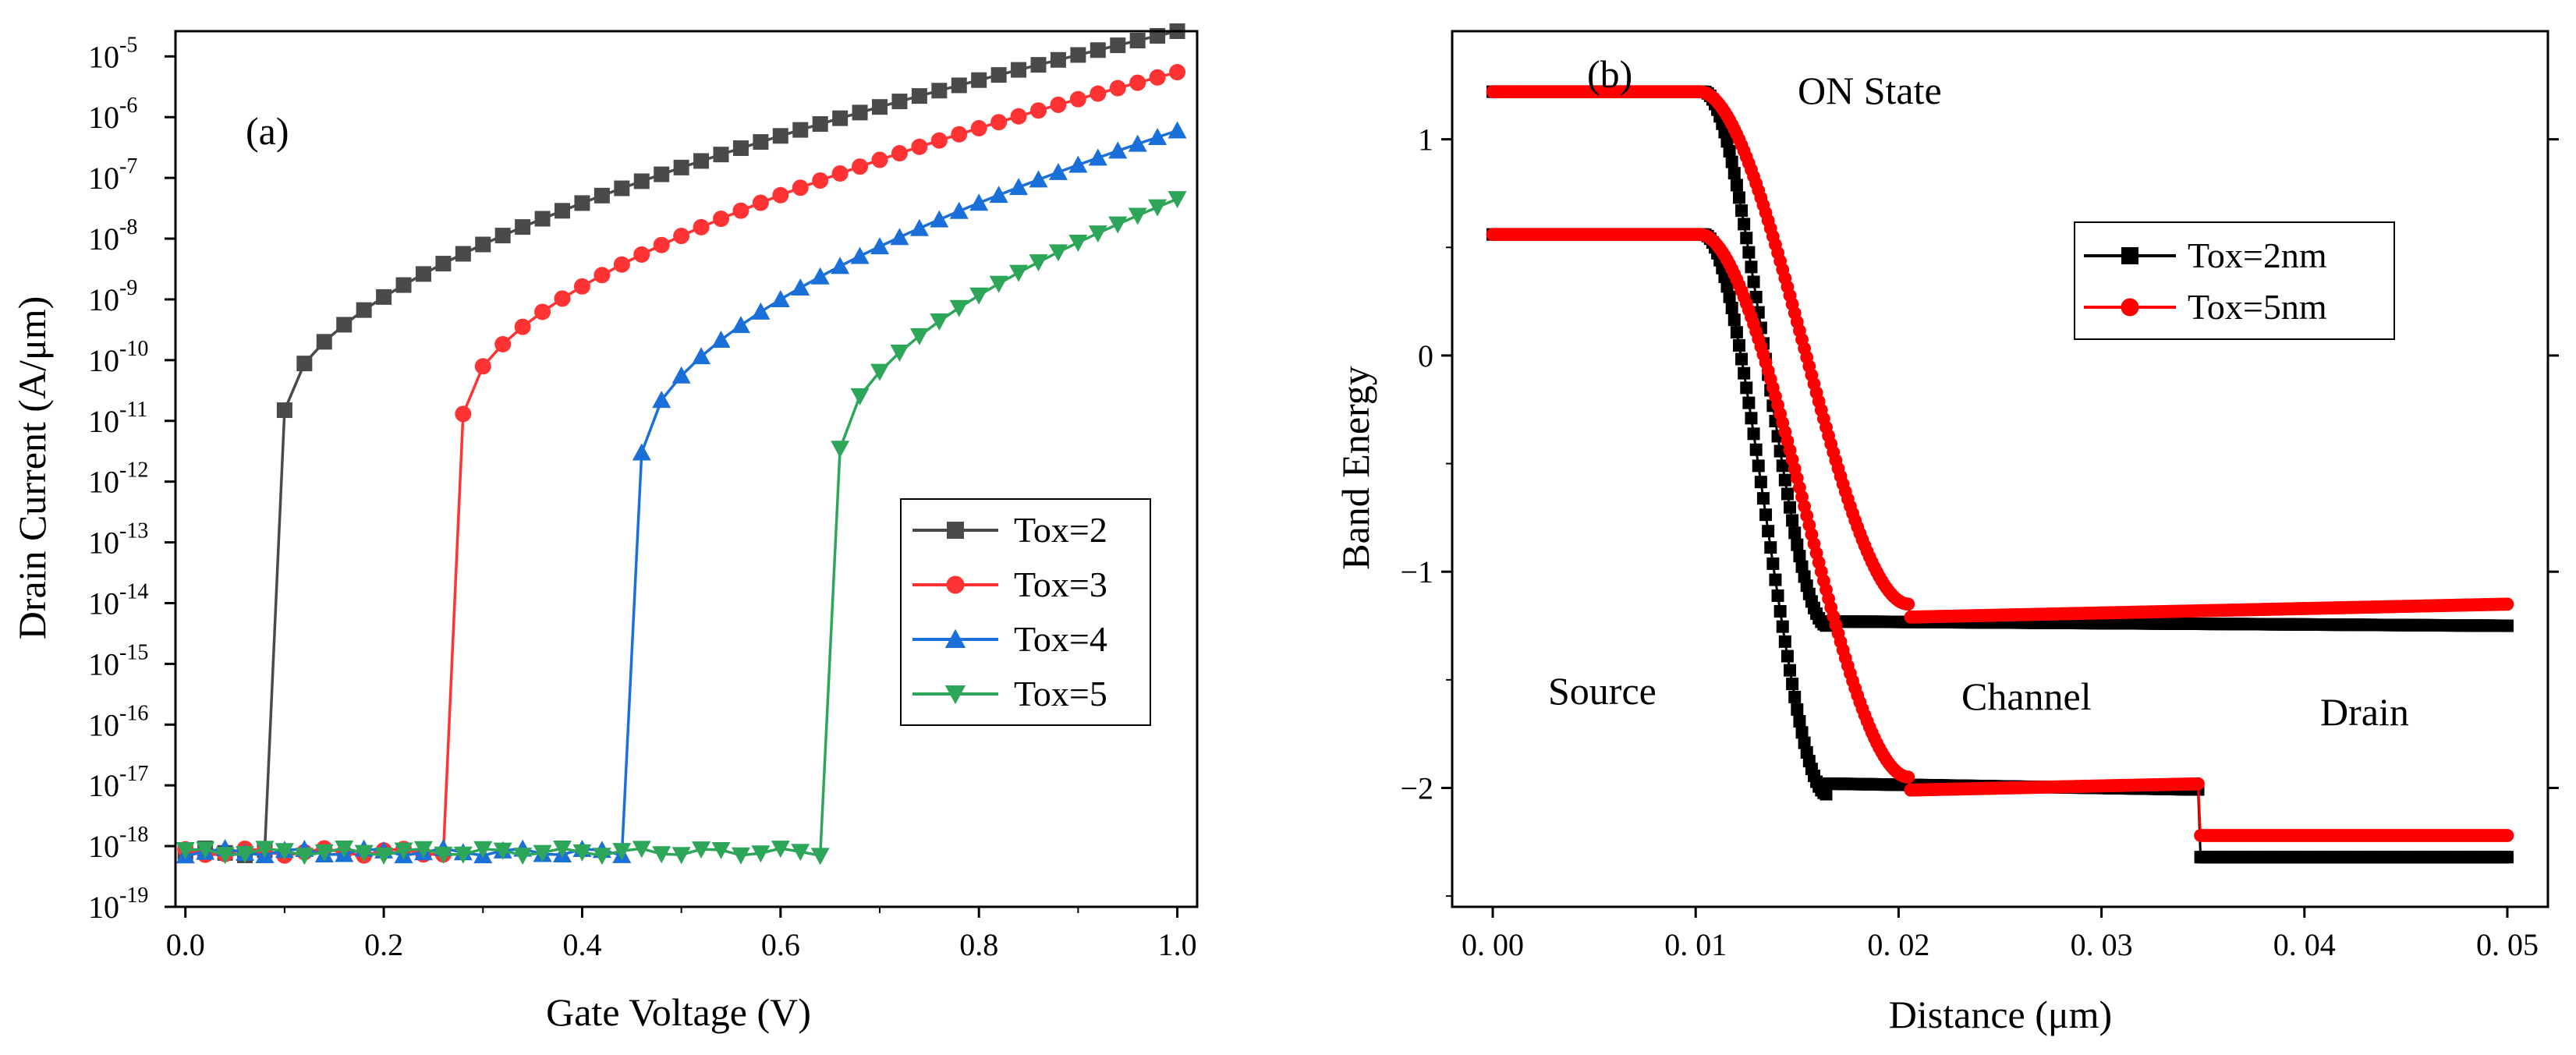 The image size is (2576, 1055). What do you see at coordinates (1025, 612) in the screenshot?
I see `panel-a-legend: Tox=2 Tox=3 Tox=4 Tox=5` at bounding box center [1025, 612].